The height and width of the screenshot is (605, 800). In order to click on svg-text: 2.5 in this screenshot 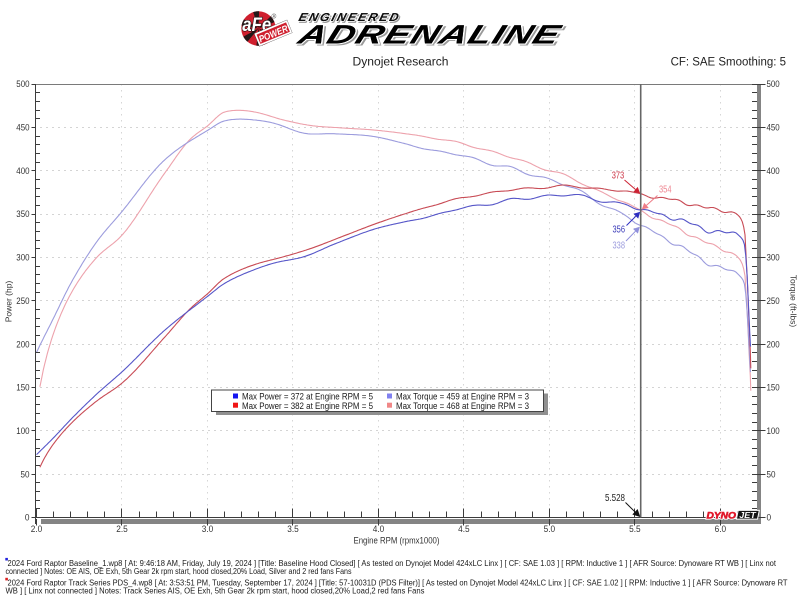, I will do `click(122, 529)`.